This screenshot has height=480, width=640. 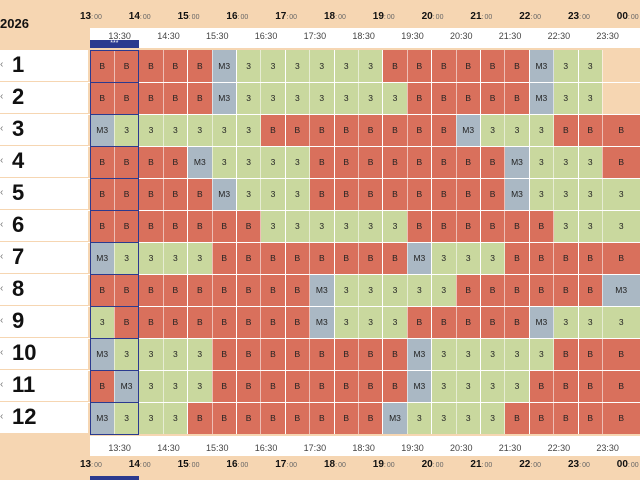 I want to click on row-label: ‹ 6, so click(x=44, y=225).